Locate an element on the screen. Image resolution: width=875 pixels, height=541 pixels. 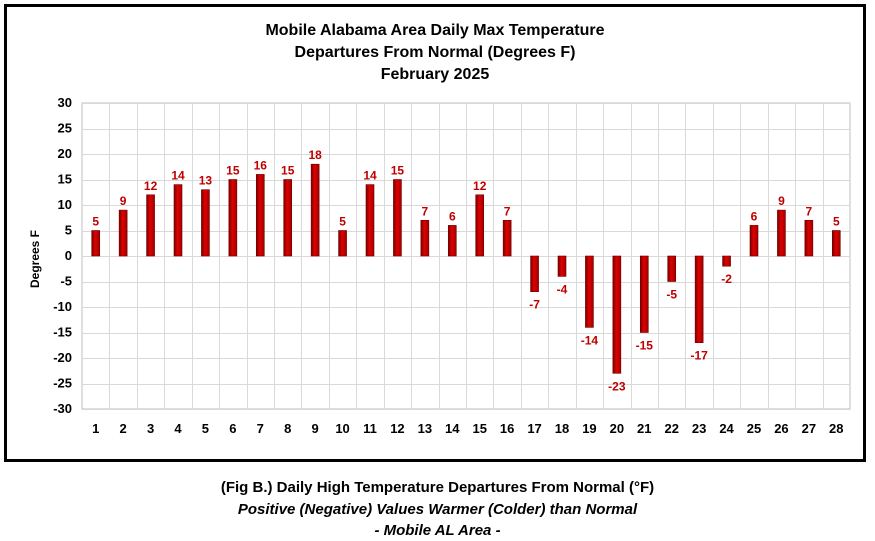
data-label-day-27: 7 is located at coordinates (809, 211).